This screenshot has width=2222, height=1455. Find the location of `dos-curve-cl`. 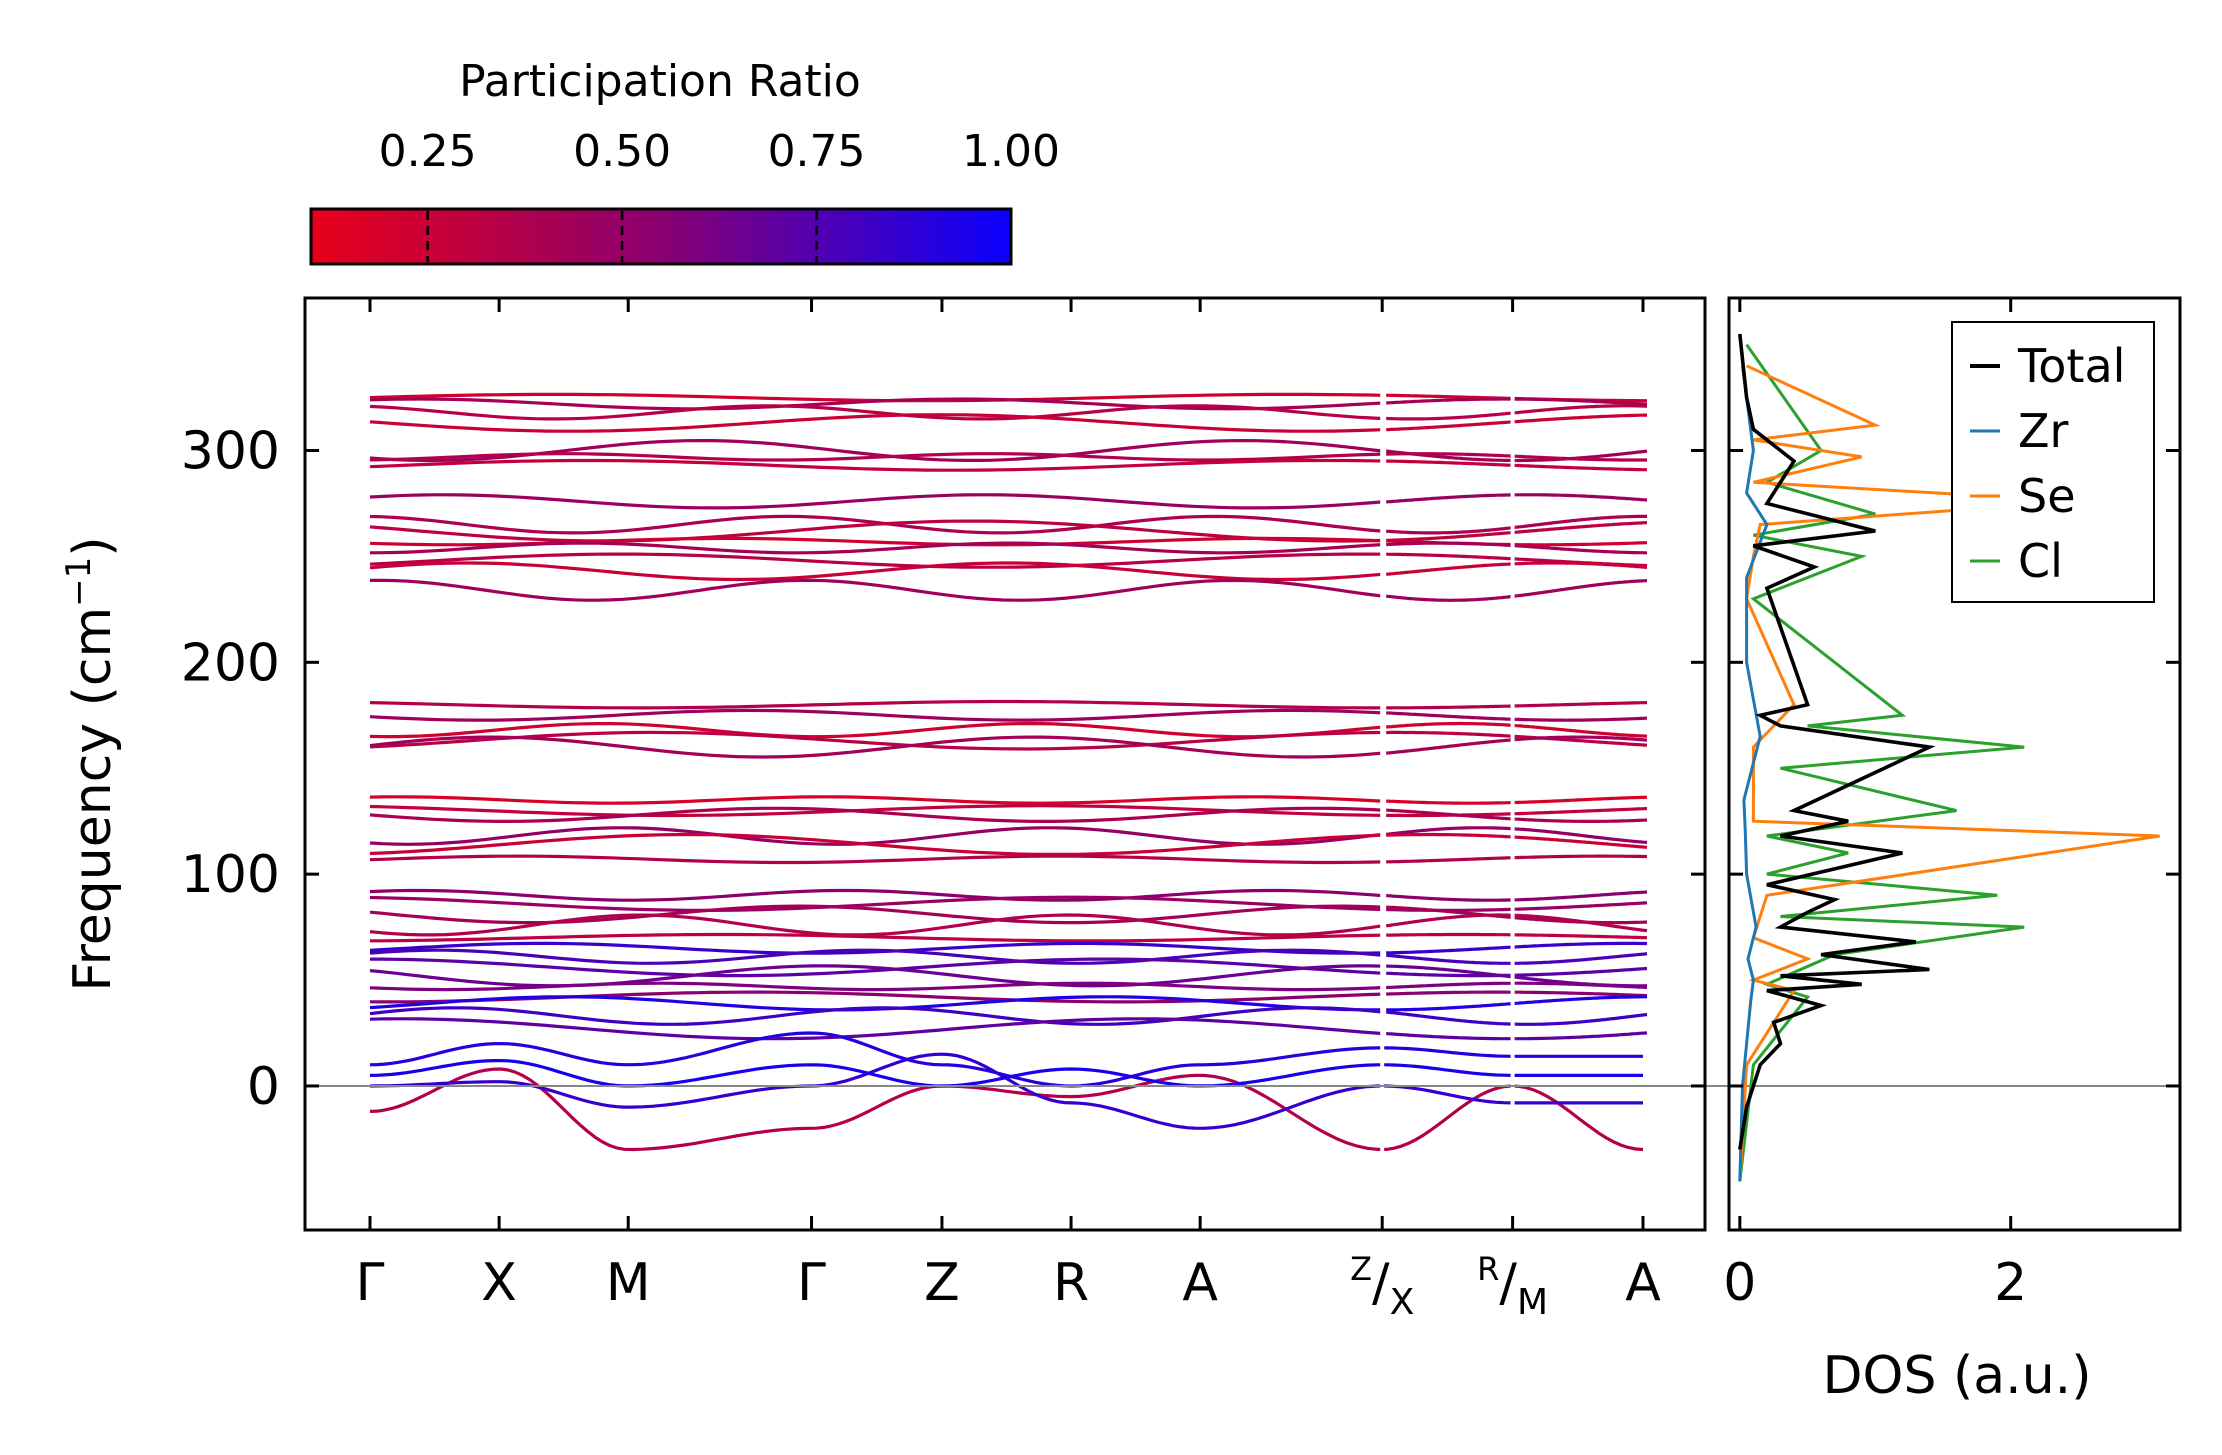

dos-curve-cl is located at coordinates (1881, 762).